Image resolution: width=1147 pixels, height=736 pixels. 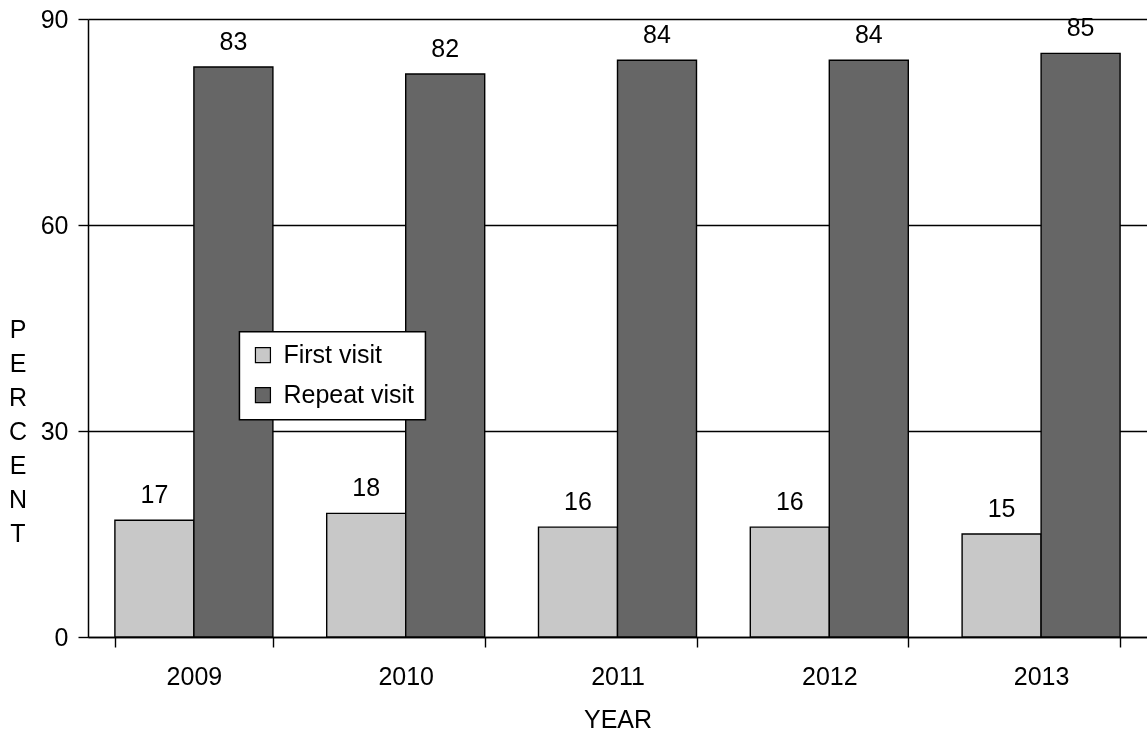 What do you see at coordinates (349, 394) in the screenshot?
I see `legend-label: Repeat visit` at bounding box center [349, 394].